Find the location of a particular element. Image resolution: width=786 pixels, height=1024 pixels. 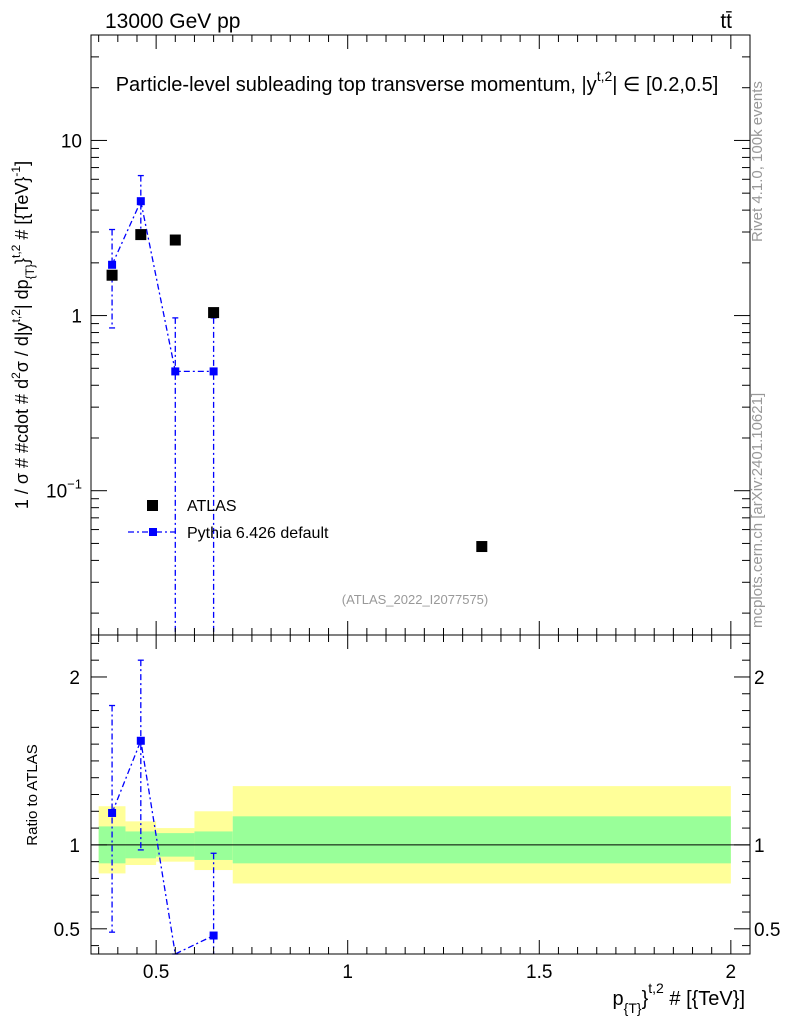

main-y-tick-label: 10 is located at coordinates (71, 141).